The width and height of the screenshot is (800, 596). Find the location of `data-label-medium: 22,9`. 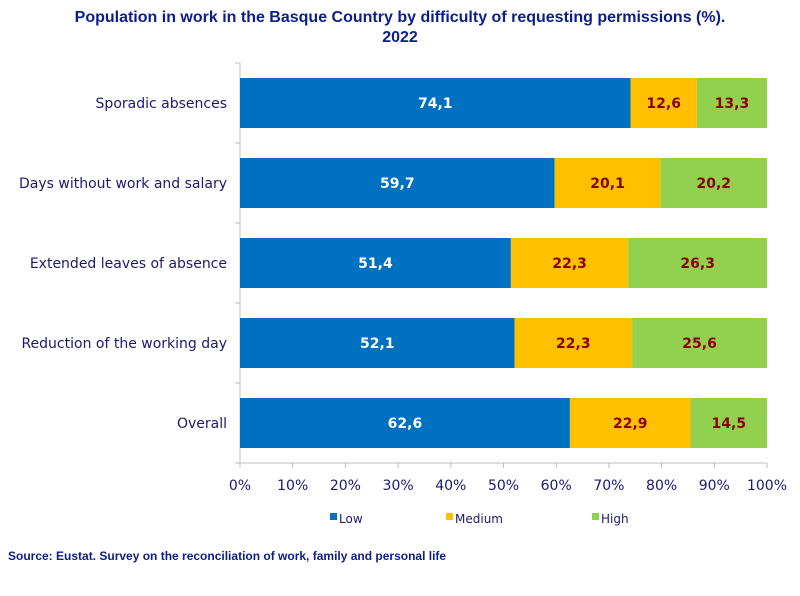

data-label-medium: 22,9 is located at coordinates (630, 424).